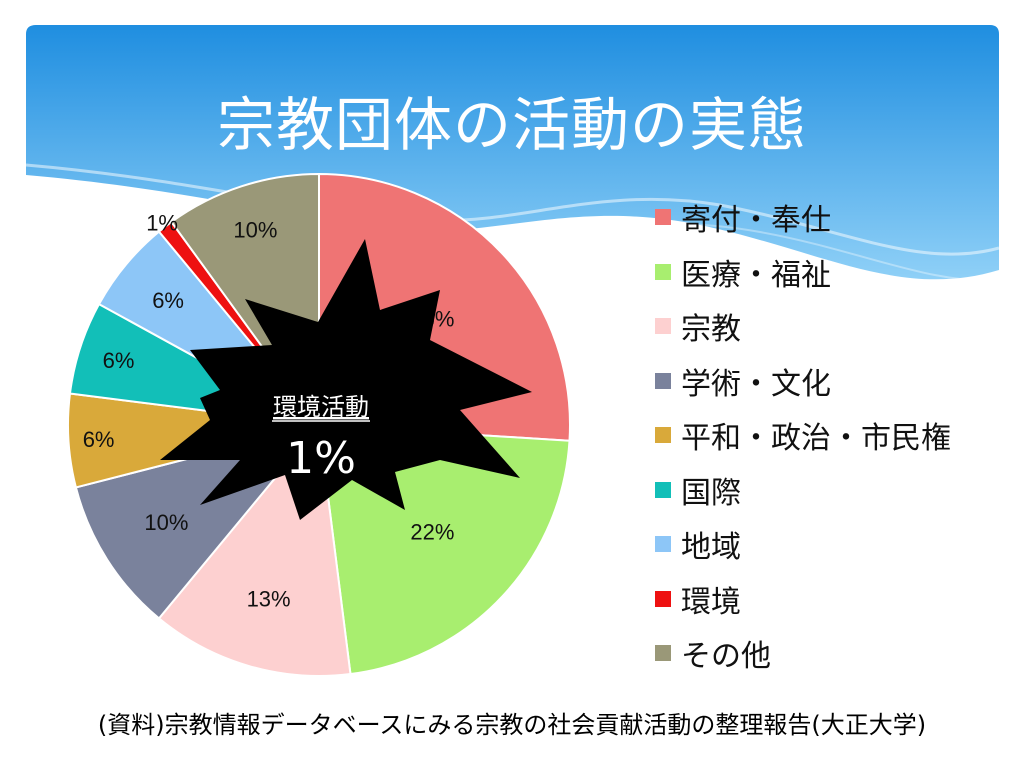 Image resolution: width=1024 pixels, height=768 pixels. I want to click on legend-label: 宗教, so click(711, 330).